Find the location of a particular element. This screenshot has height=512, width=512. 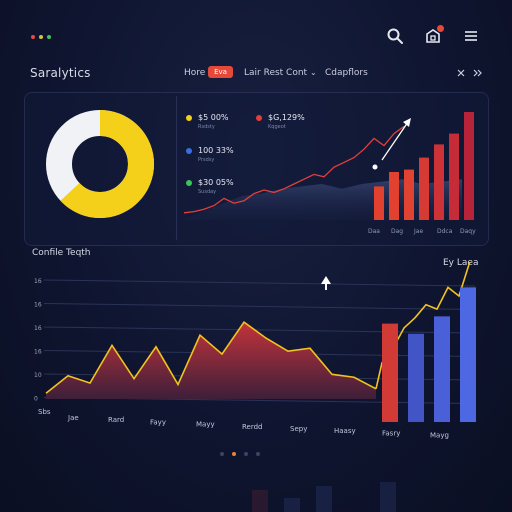

nav-home: Hore is located at coordinates (195, 73).